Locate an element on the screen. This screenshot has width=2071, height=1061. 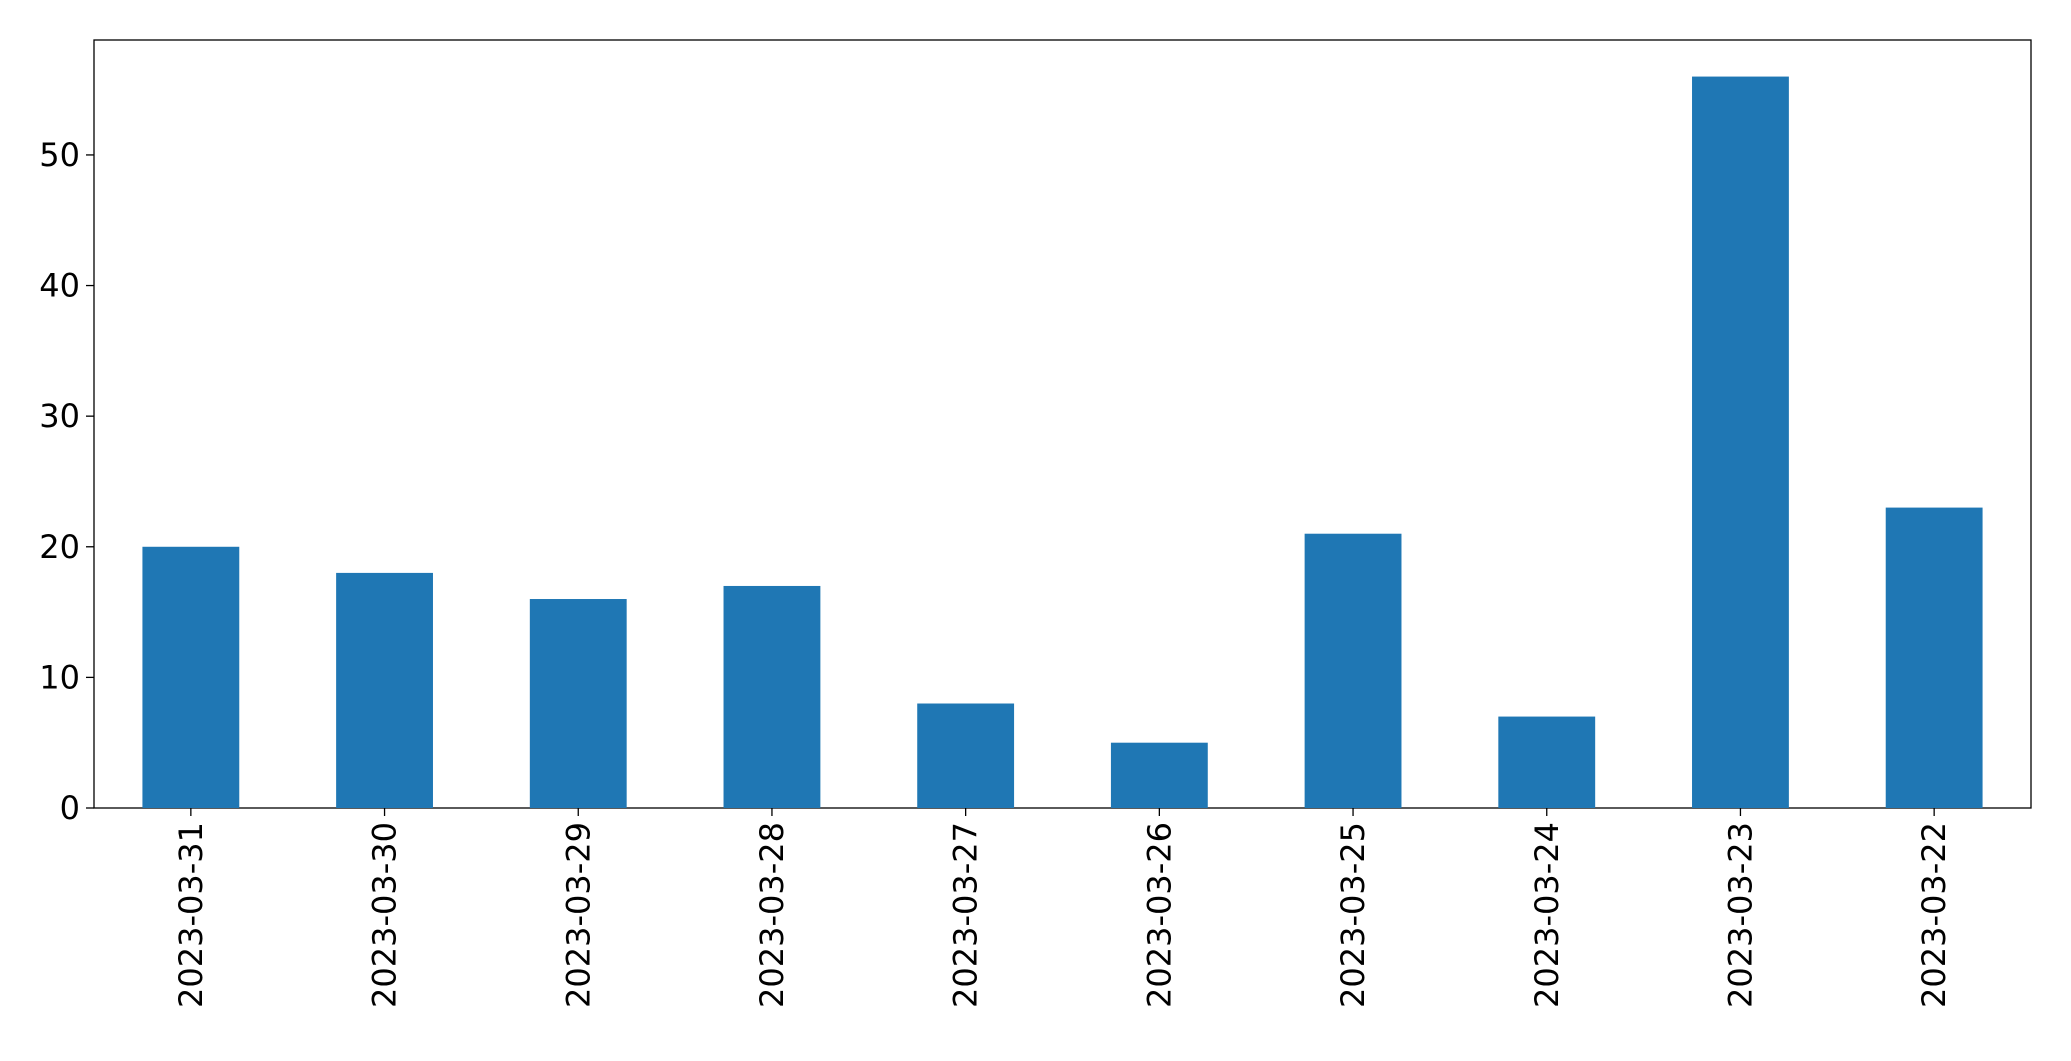
x-tick-label: 2023-03-22 is located at coordinates (1934, 915).